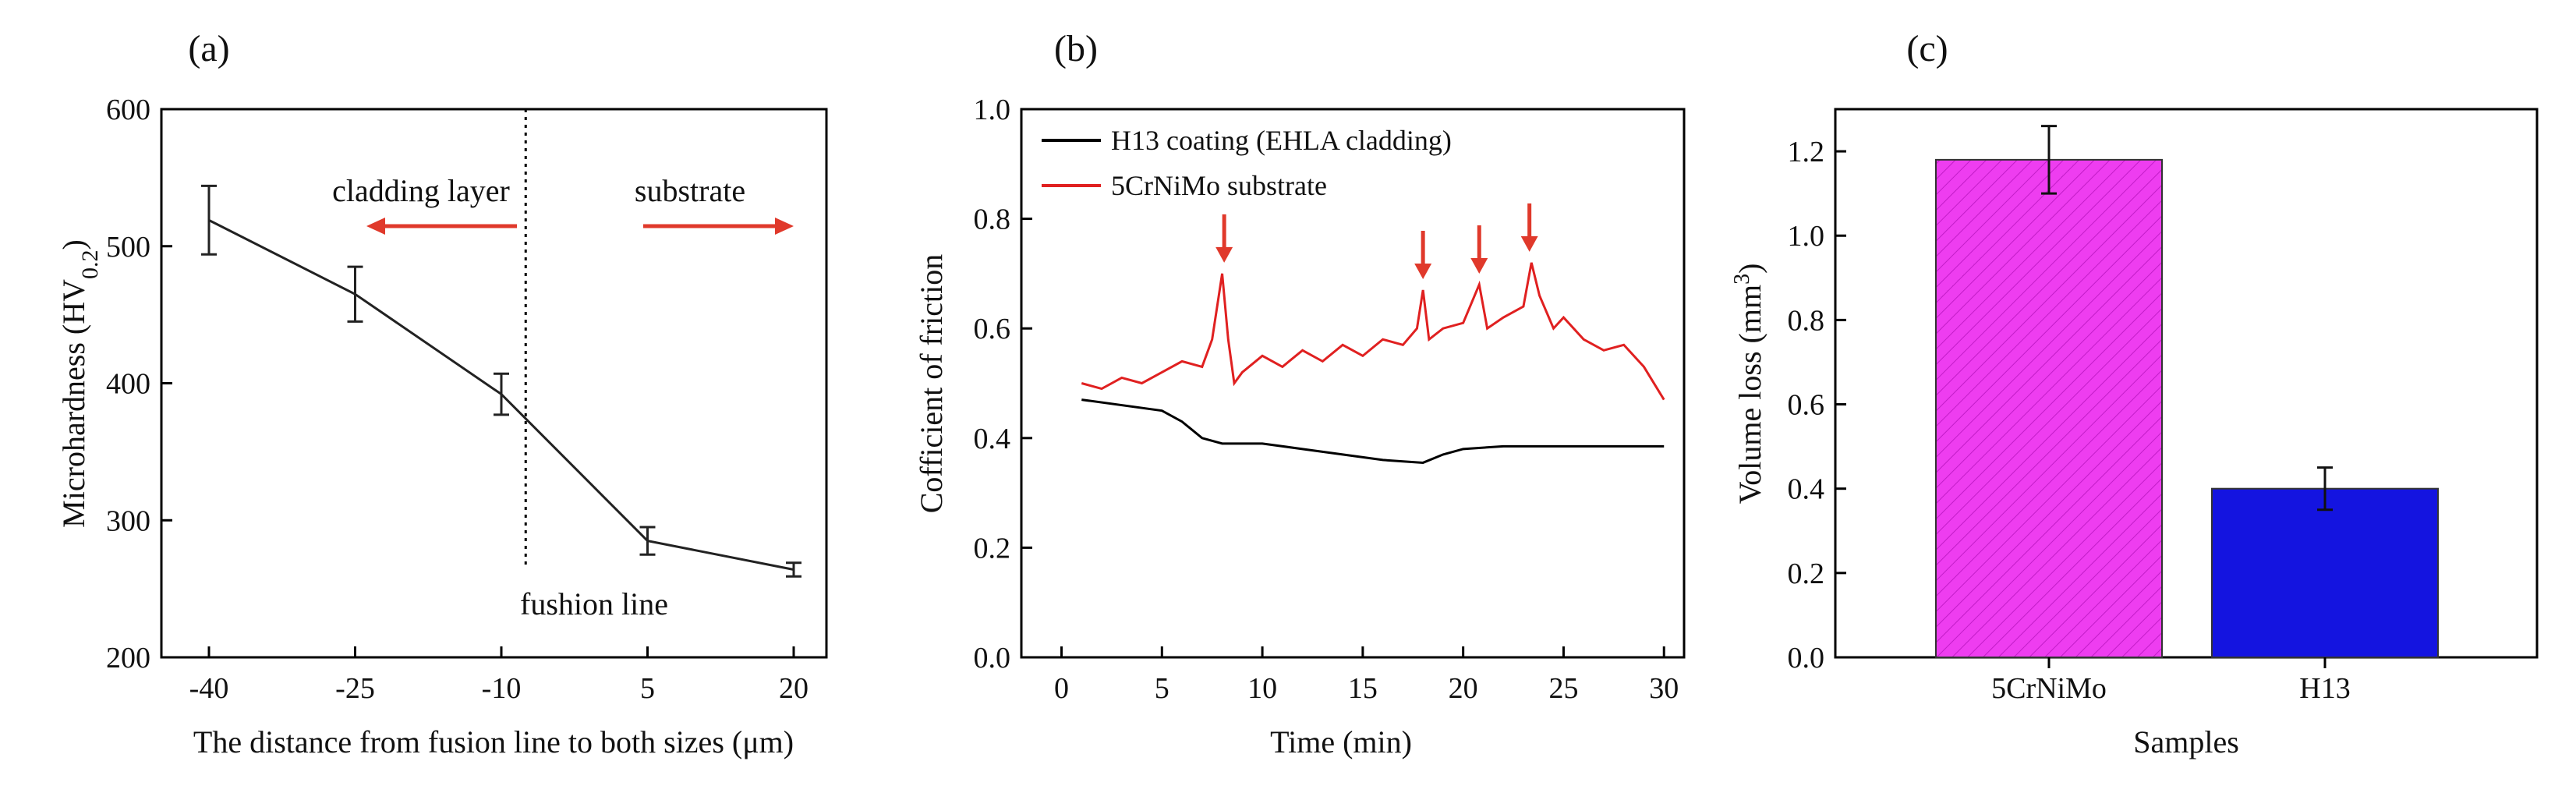 The image size is (2576, 793). I want to click on panel-c-y-tick-label: 0.8, so click(1806, 320).